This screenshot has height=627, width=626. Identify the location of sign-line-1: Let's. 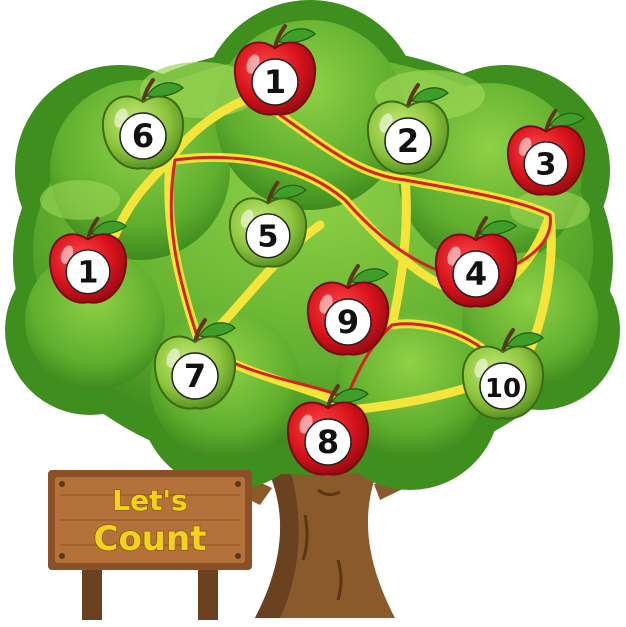
(149, 500).